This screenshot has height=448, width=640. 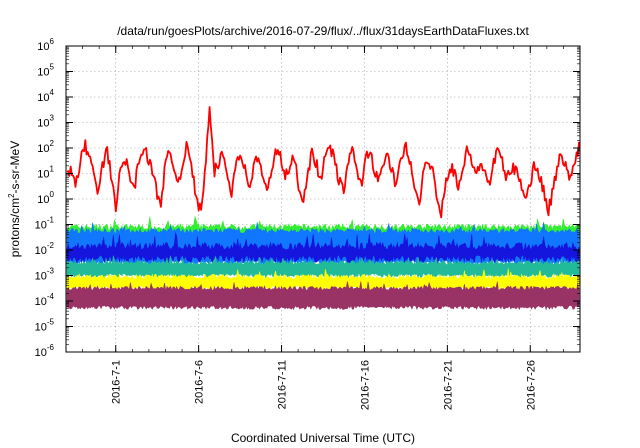 What do you see at coordinates (323, 438) in the screenshot?
I see `x-axis-label: Coordinated Universal Time (UTC)` at bounding box center [323, 438].